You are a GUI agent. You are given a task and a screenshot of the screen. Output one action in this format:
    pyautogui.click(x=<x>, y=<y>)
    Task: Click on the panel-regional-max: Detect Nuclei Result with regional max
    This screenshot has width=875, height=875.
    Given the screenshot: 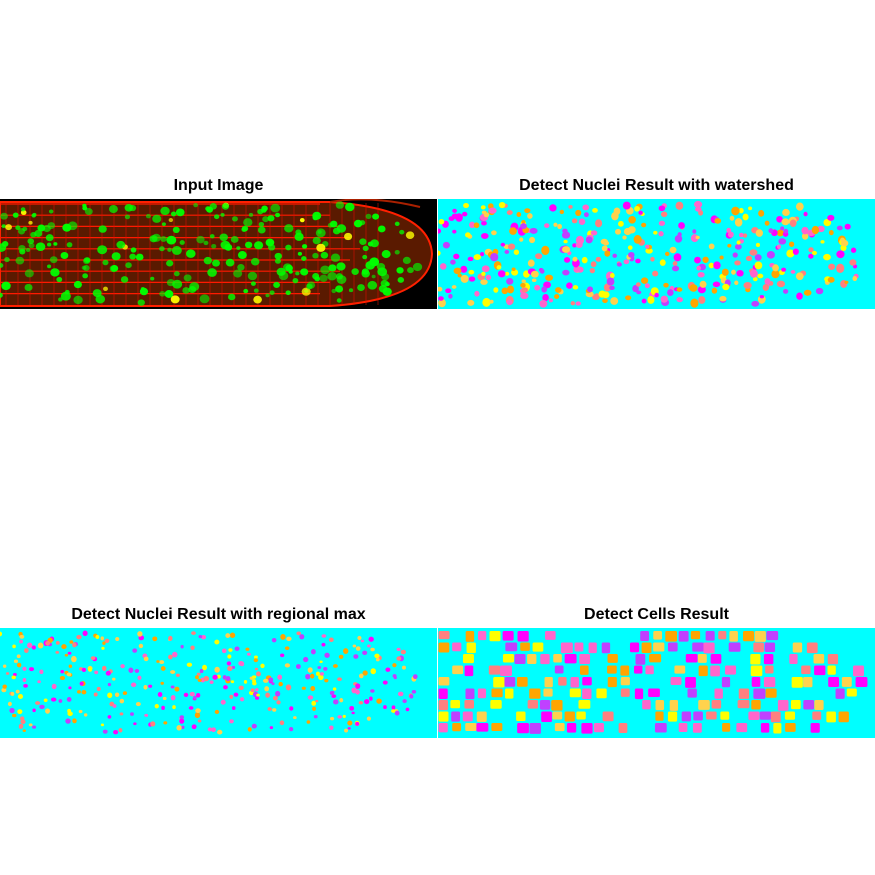 What is the action you would take?
    pyautogui.click(x=218, y=671)
    